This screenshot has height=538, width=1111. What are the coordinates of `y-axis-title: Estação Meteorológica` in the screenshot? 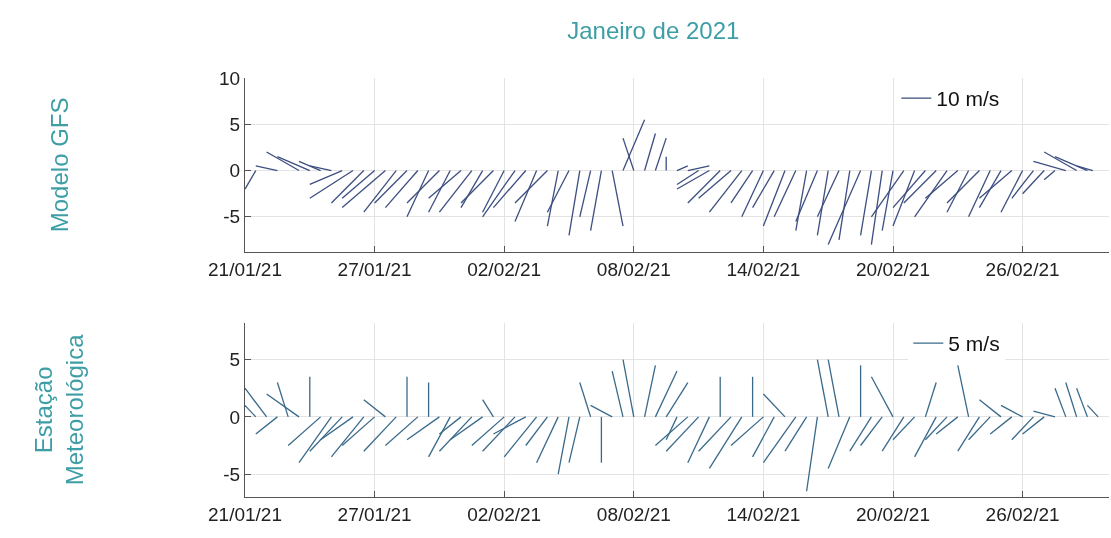 It's located at (59, 409).